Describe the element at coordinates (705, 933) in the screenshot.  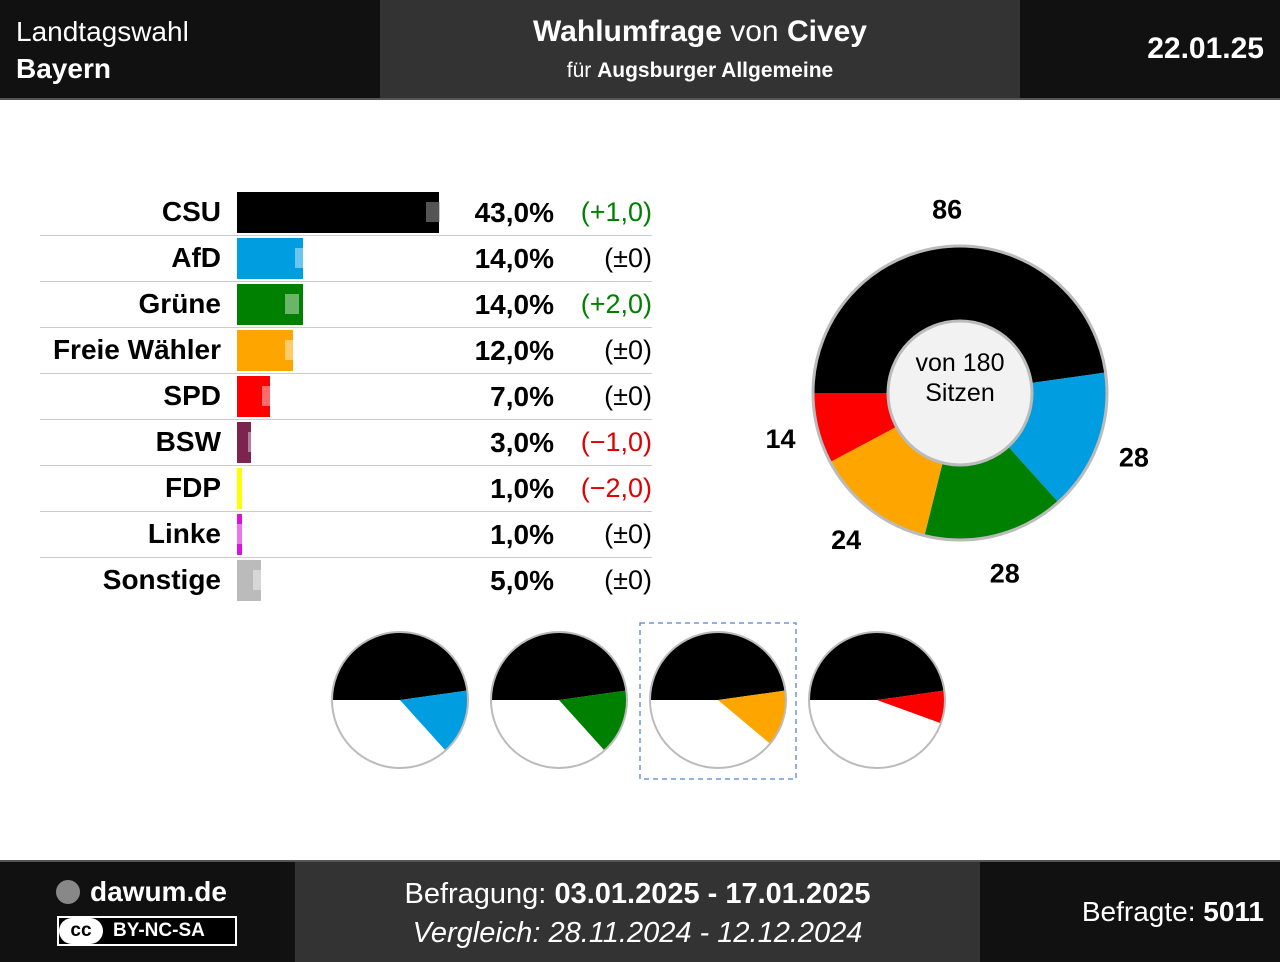
I see `compare-dates: 28.11.2024 - 12.12.2024` at that location.